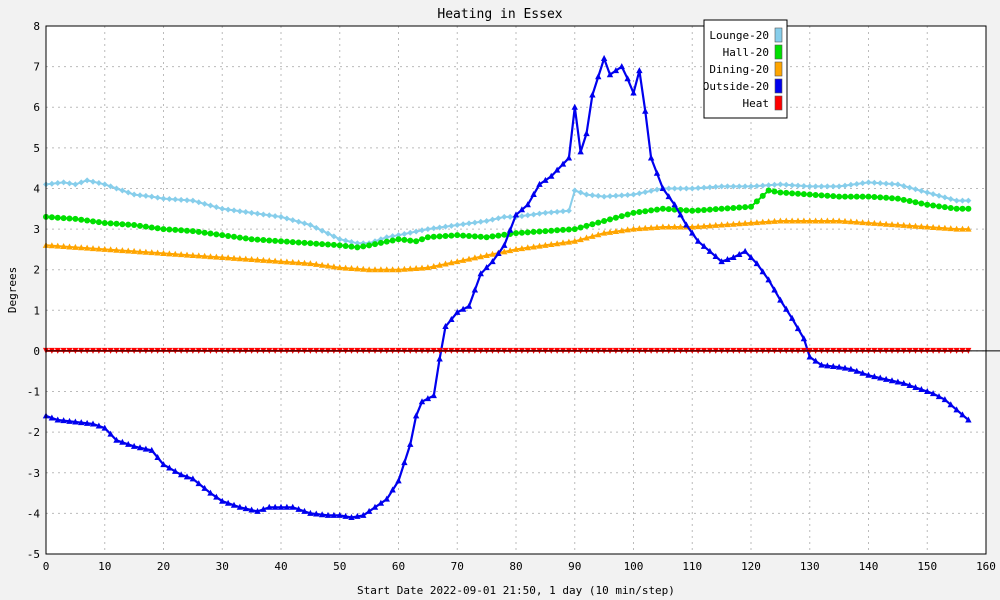 The image size is (1000, 600). I want to click on x-tick-label: 150, so click(927, 566).